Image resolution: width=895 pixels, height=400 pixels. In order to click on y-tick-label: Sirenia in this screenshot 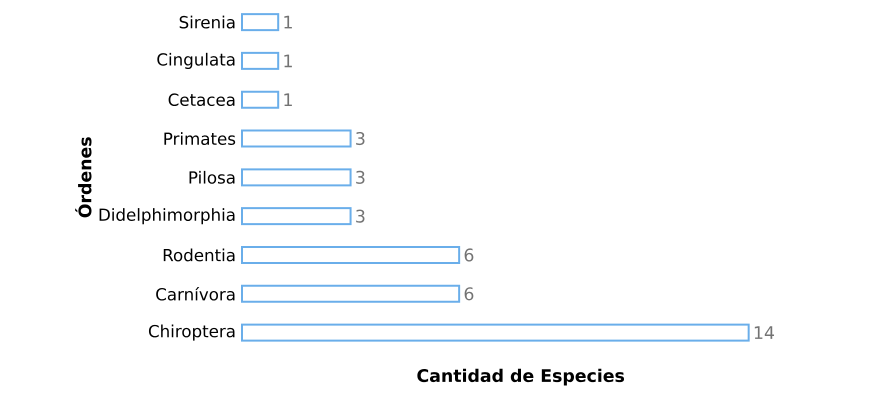, I will do `click(207, 22)`.